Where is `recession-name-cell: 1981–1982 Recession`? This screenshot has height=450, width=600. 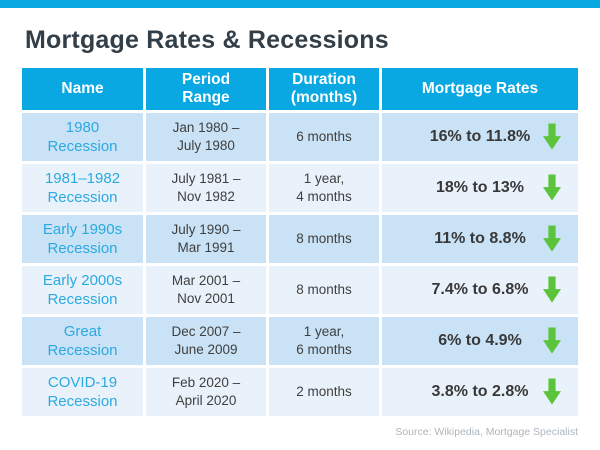 recession-name-cell: 1981–1982 Recession is located at coordinates (82, 188).